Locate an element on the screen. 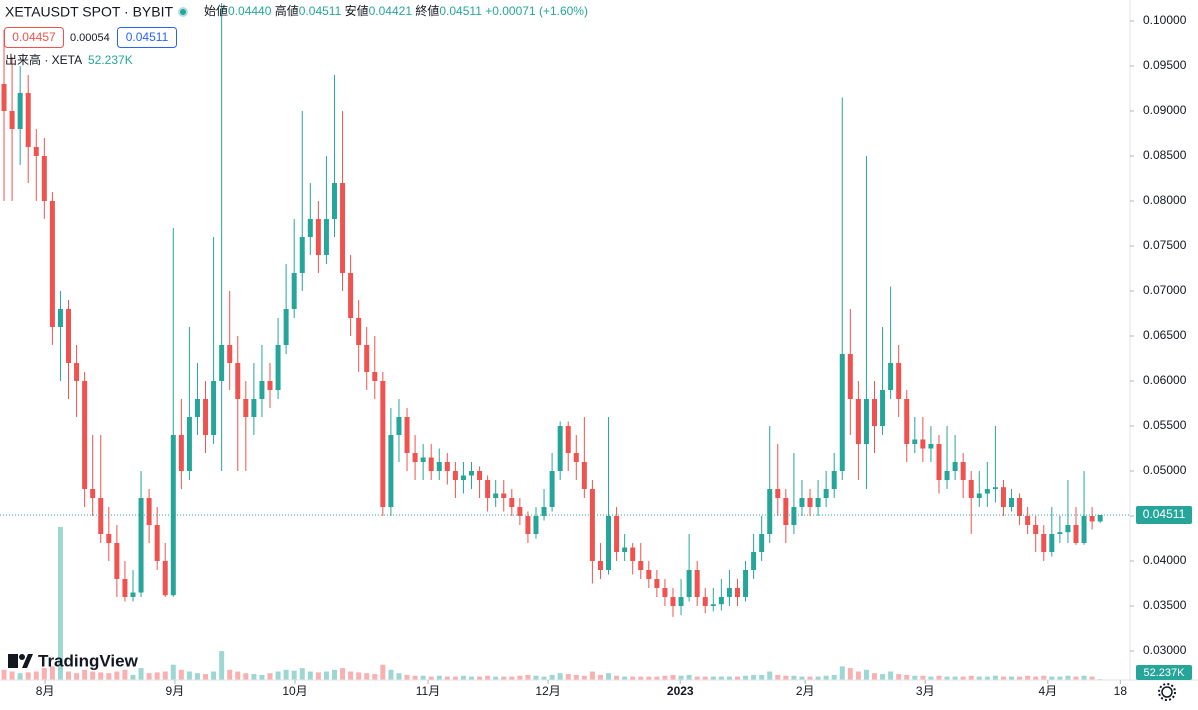 This screenshot has width=1198, height=710. gear is located at coordinates (1167, 692).